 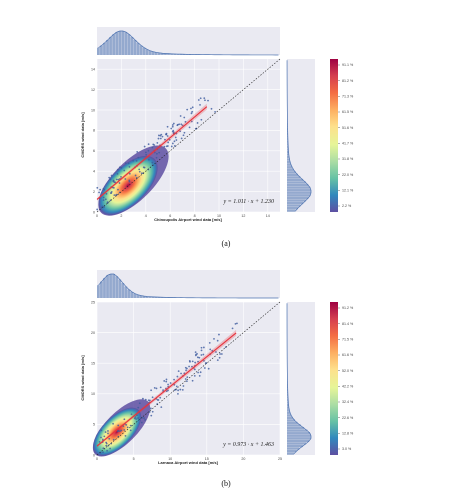 I want to click on colorbar-tick-label: 71.3 %, so click(x=348, y=97).